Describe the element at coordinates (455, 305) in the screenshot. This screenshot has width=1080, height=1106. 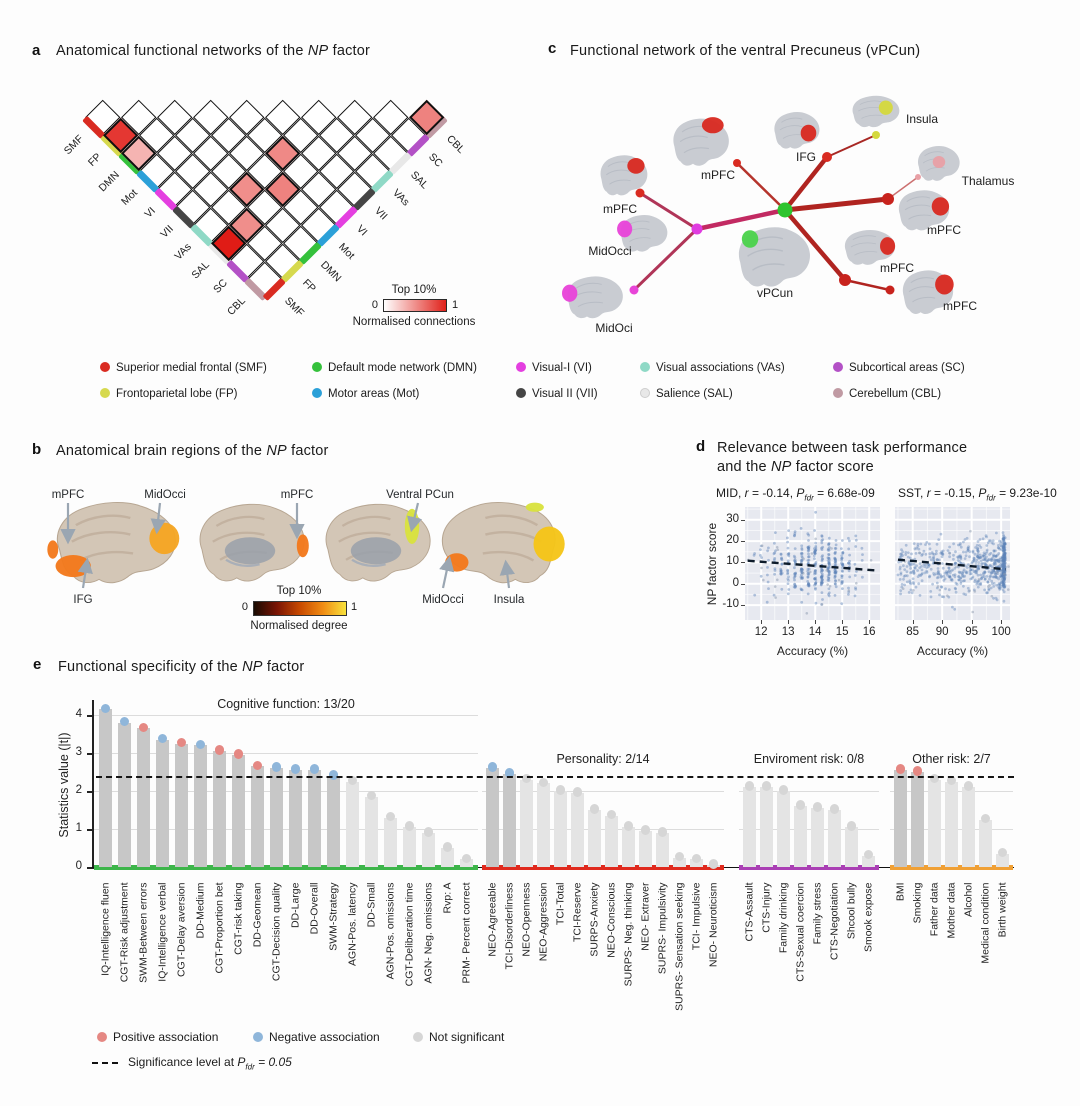
I see `matrix-colorbar-max: 1` at that location.